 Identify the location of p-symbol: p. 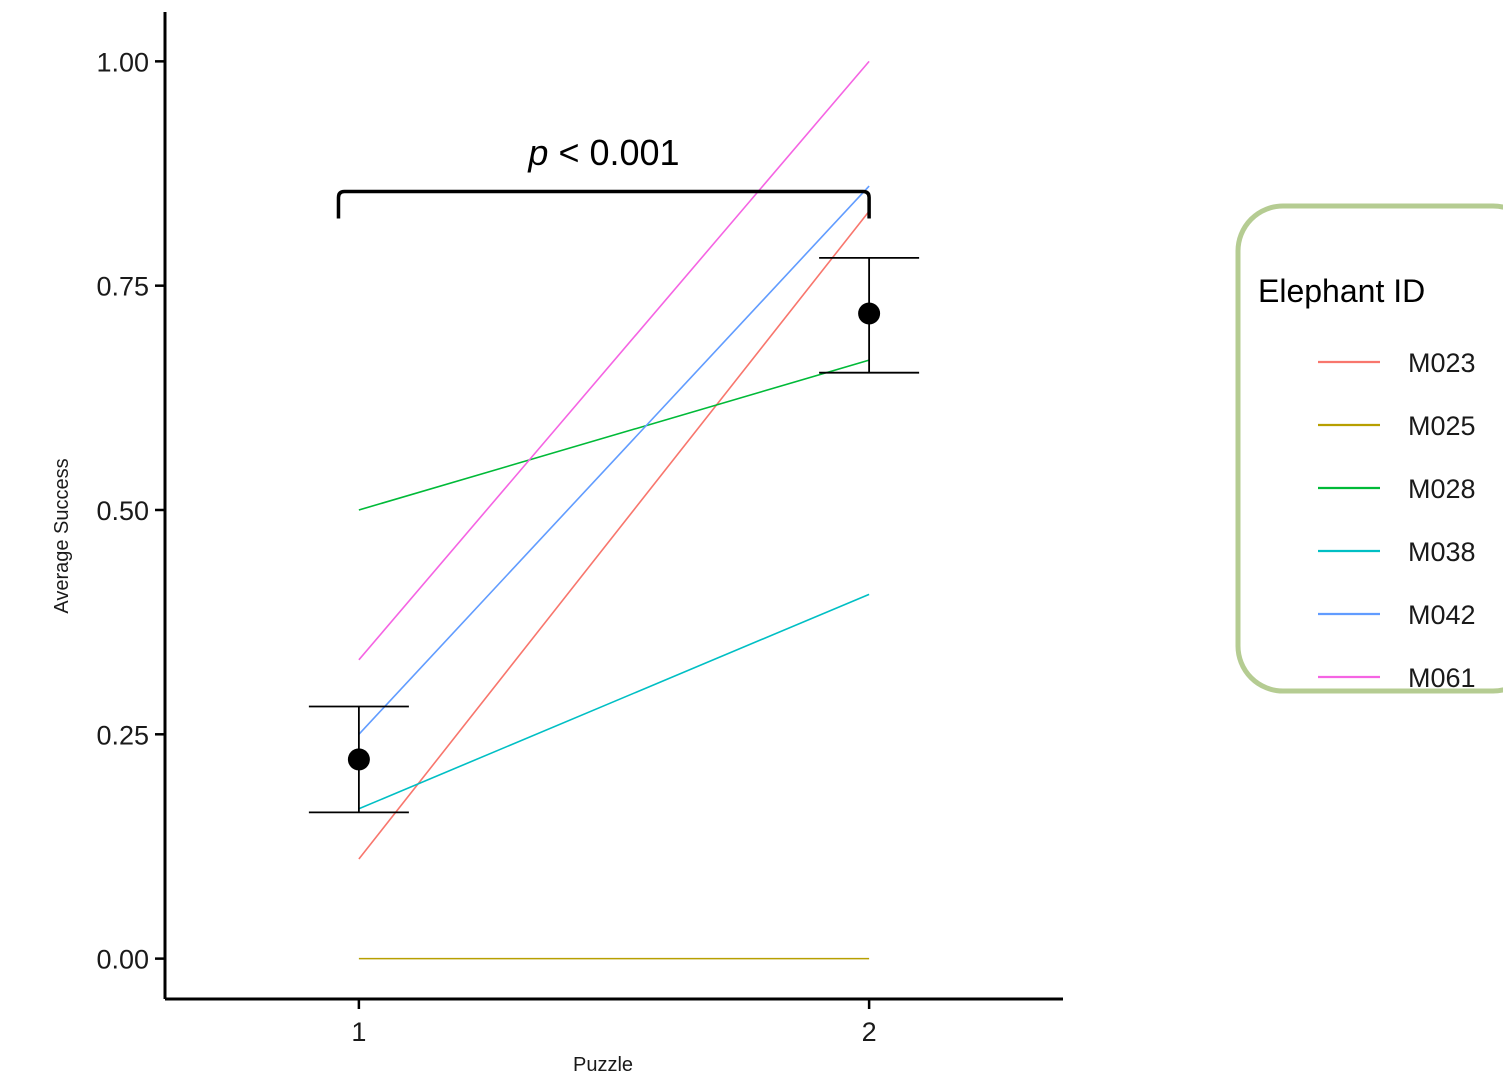
(537, 152).